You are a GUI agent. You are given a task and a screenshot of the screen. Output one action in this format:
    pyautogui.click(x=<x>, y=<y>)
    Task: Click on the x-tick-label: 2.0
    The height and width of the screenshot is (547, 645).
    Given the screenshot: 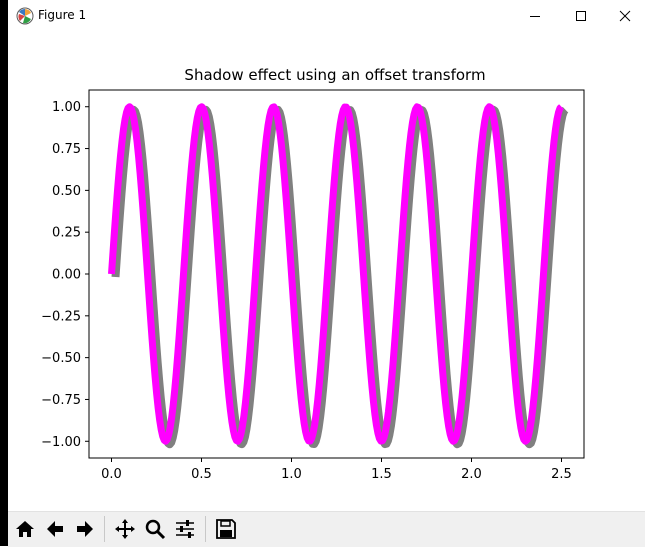 What is the action you would take?
    pyautogui.click(x=471, y=474)
    